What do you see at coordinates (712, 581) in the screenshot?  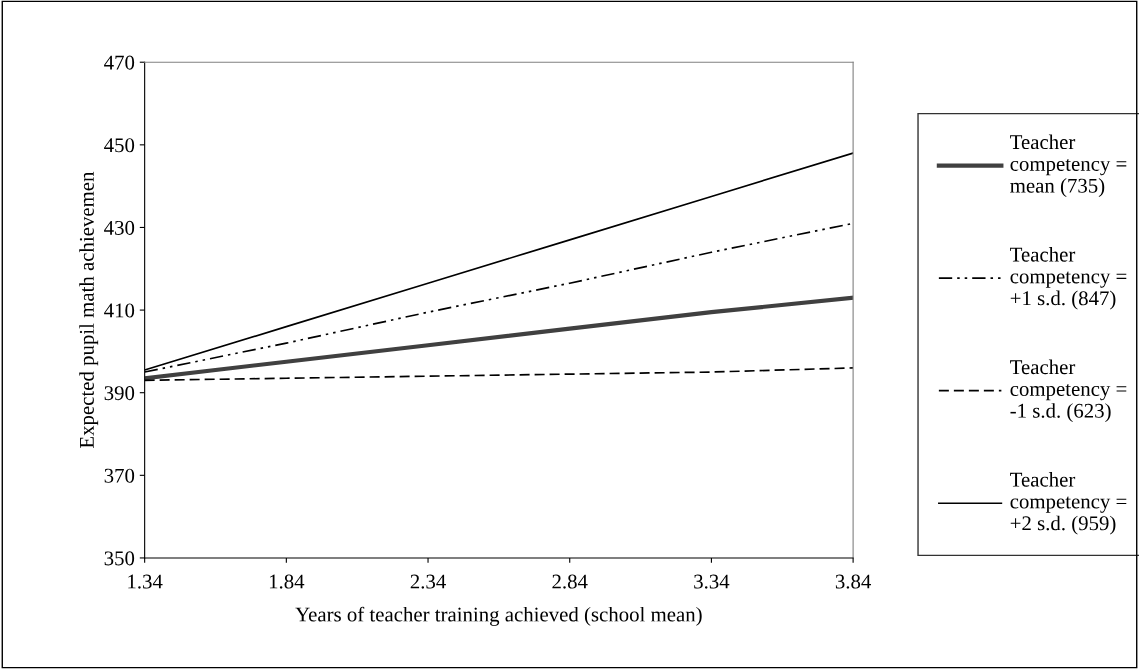 I see `x-tick-label: 3.34` at bounding box center [712, 581].